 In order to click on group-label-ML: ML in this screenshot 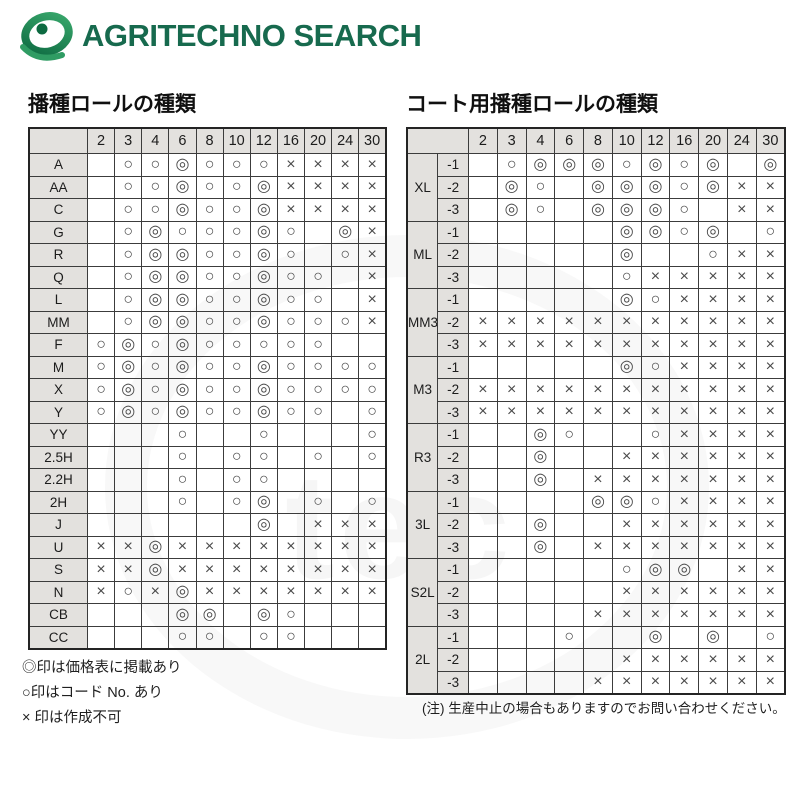, I will do `click(422, 254)`.